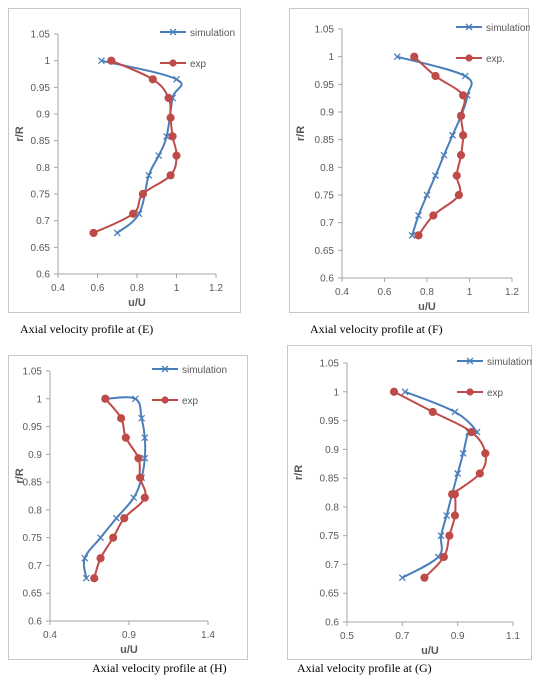  Describe the element at coordinates (33, 594) in the screenshot. I see `y-tick-label: 0.65` at that location.